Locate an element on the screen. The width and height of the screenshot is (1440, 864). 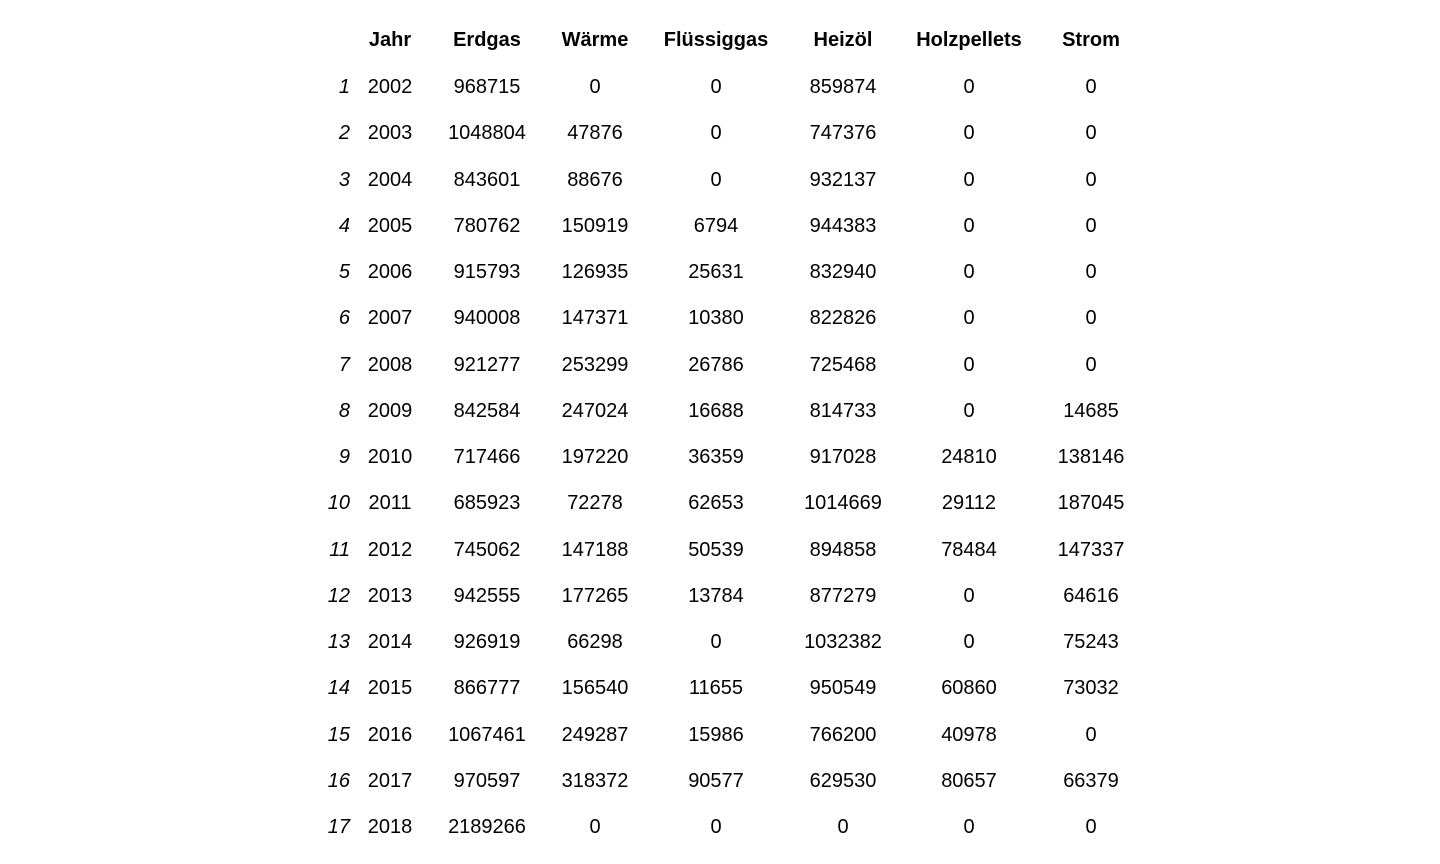
row-index: 5 is located at coordinates (344, 272).